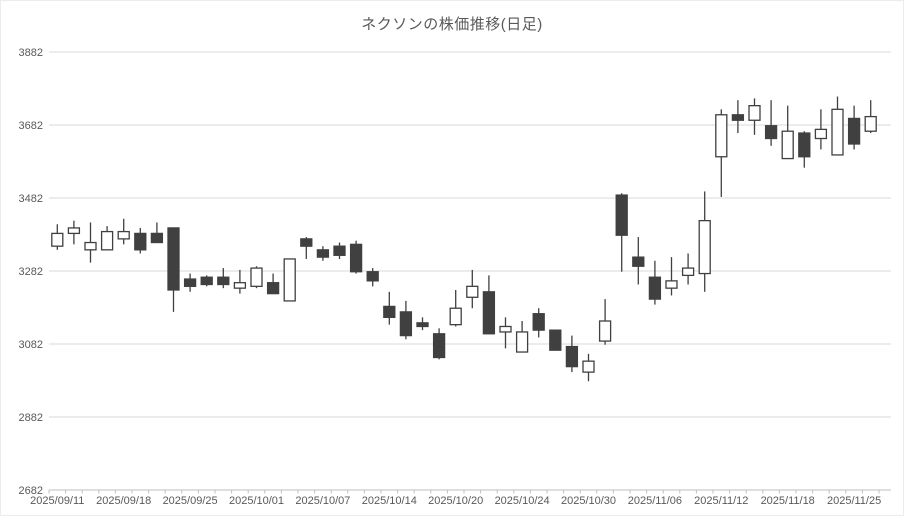 The width and height of the screenshot is (904, 516). I want to click on y-tick-label: 3882, so click(31, 53).